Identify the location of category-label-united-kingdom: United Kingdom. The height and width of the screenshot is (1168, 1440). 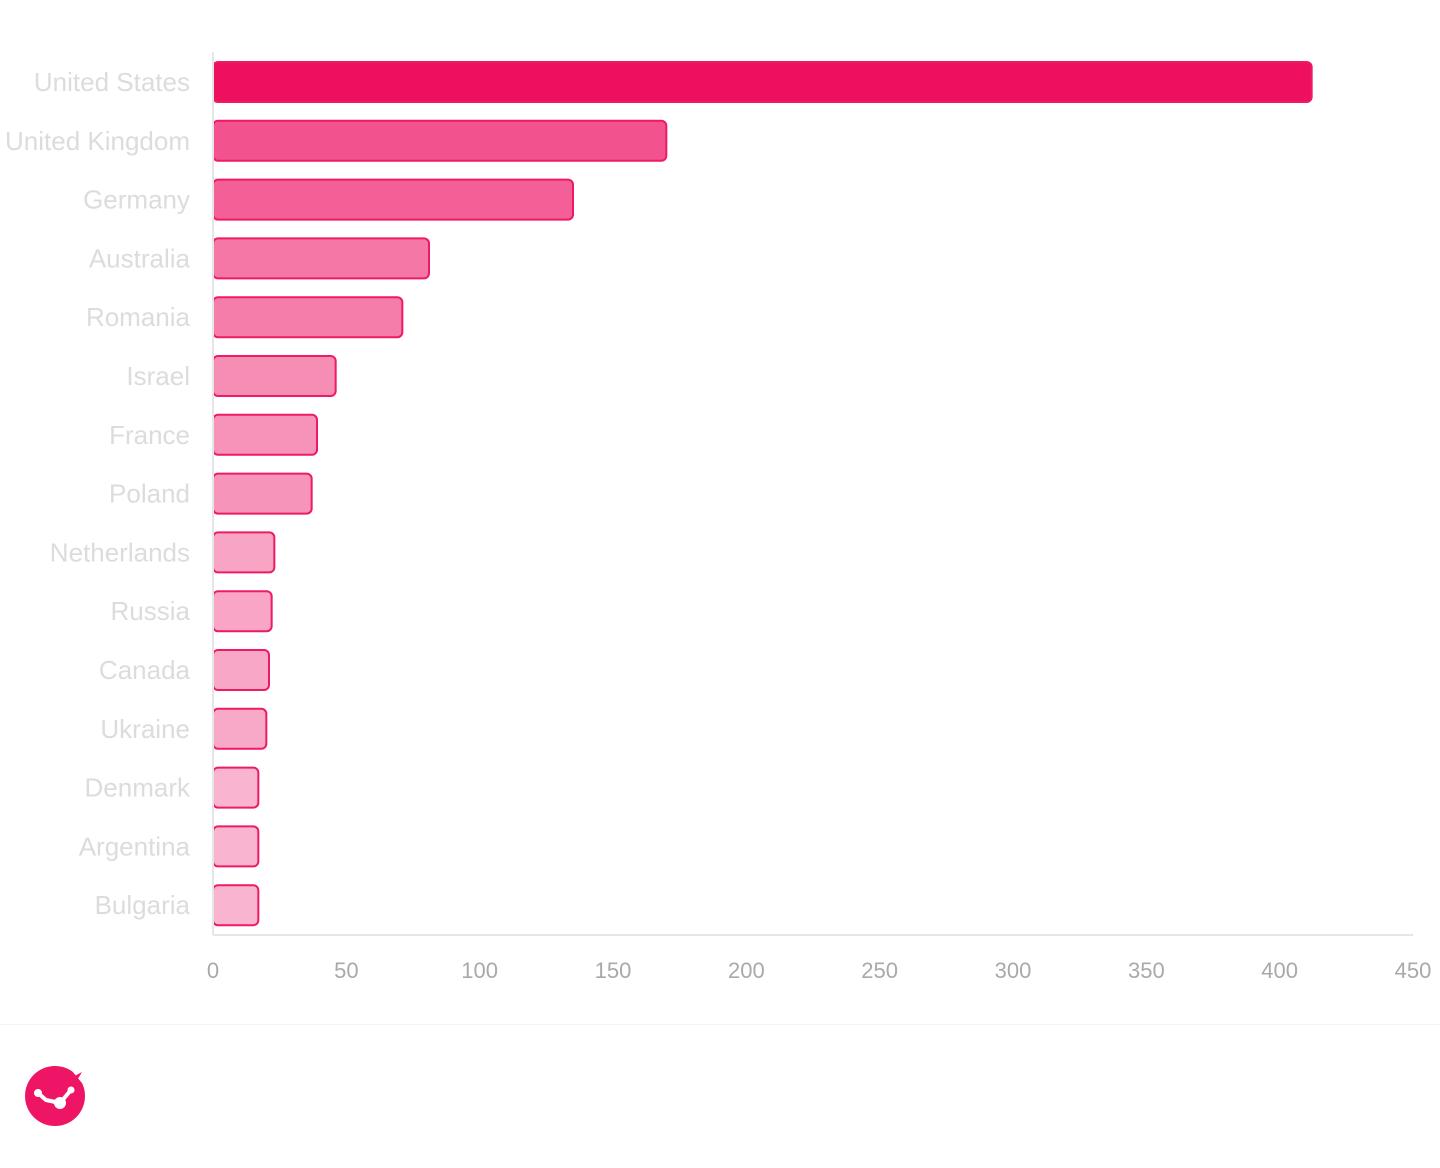
(97, 141).